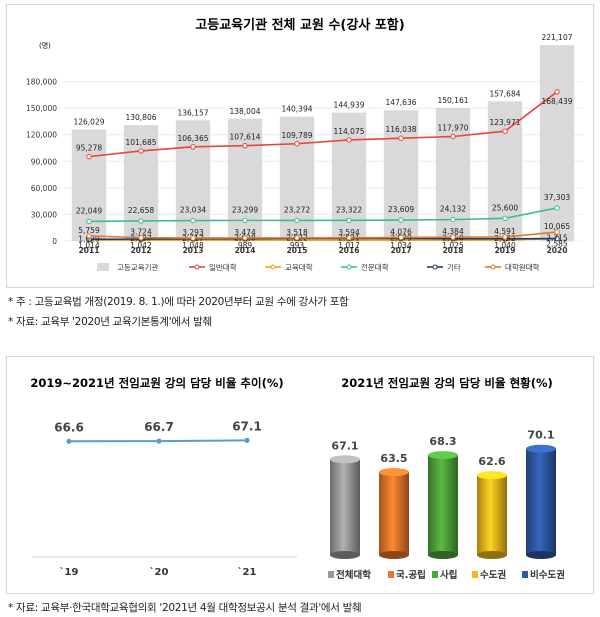 This screenshot has height=617, width=600. I want to click on x-tick-label: 2020, so click(557, 250).